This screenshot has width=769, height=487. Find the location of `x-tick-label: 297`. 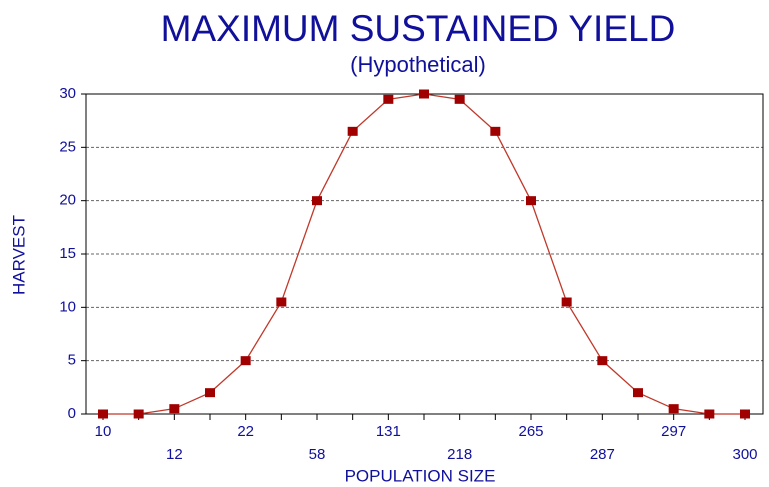

x-tick-label: 297 is located at coordinates (673, 431).